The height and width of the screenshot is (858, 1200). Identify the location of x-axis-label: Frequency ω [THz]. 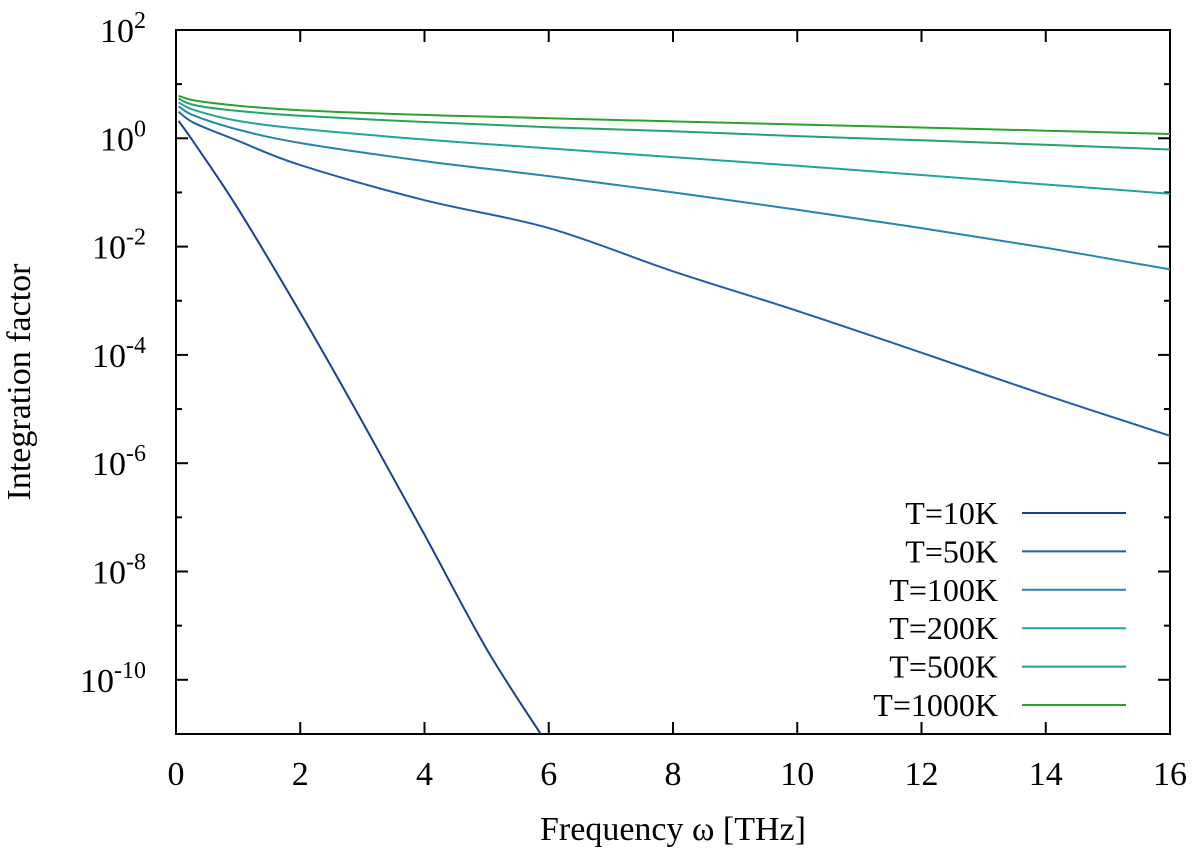
(673, 829).